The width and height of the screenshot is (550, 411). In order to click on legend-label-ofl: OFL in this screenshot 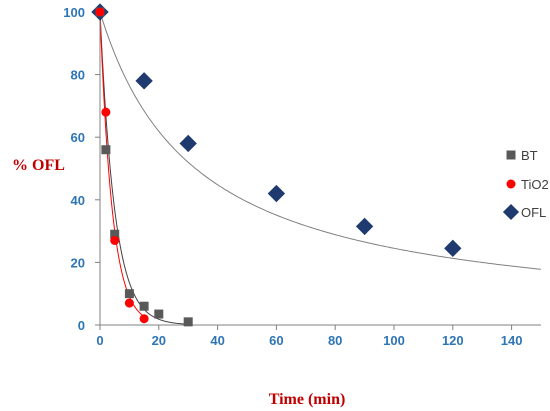, I will do `click(533, 212)`.